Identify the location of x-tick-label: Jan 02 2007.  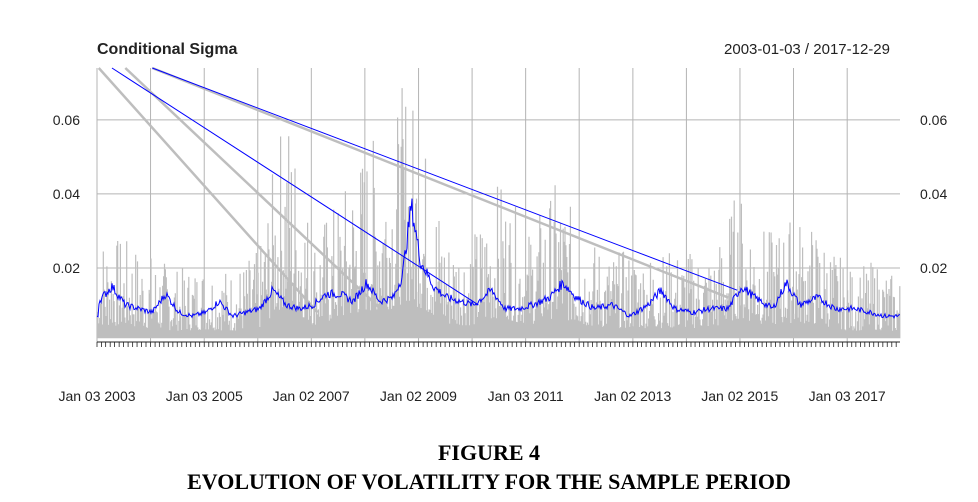
(311, 396).